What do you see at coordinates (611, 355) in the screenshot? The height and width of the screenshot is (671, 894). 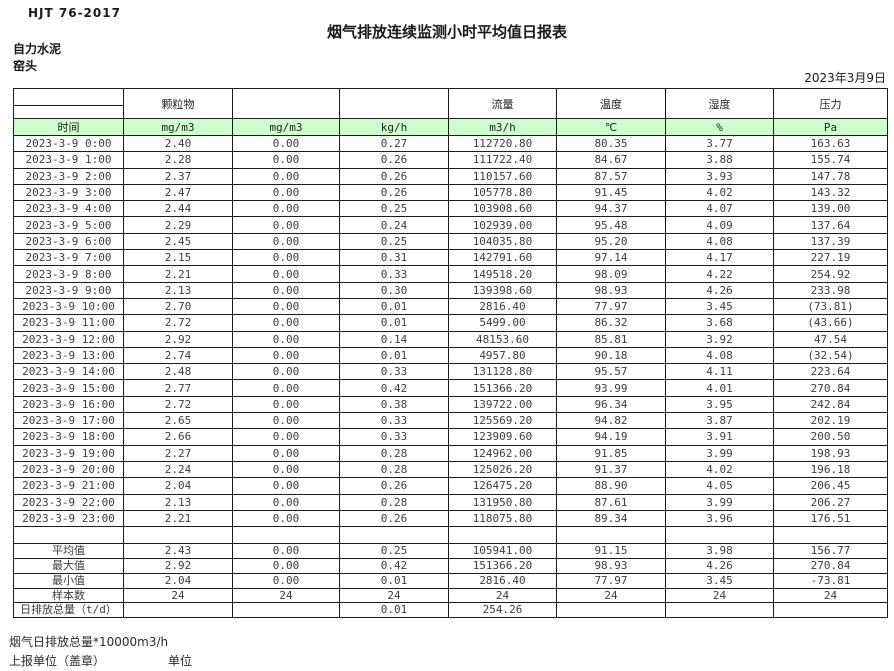 I see `value-cell: 90.18` at bounding box center [611, 355].